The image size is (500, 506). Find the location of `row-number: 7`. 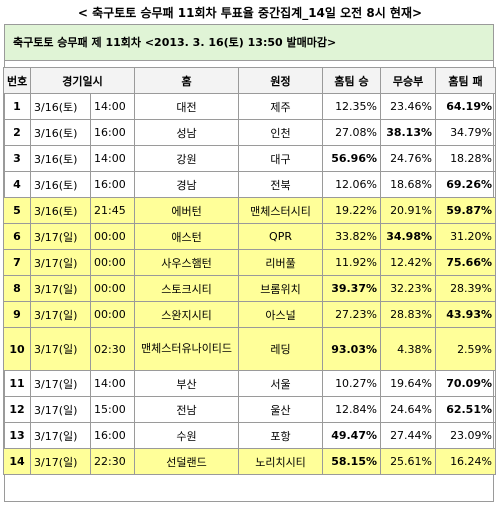

row-number: 7 is located at coordinates (17, 262).